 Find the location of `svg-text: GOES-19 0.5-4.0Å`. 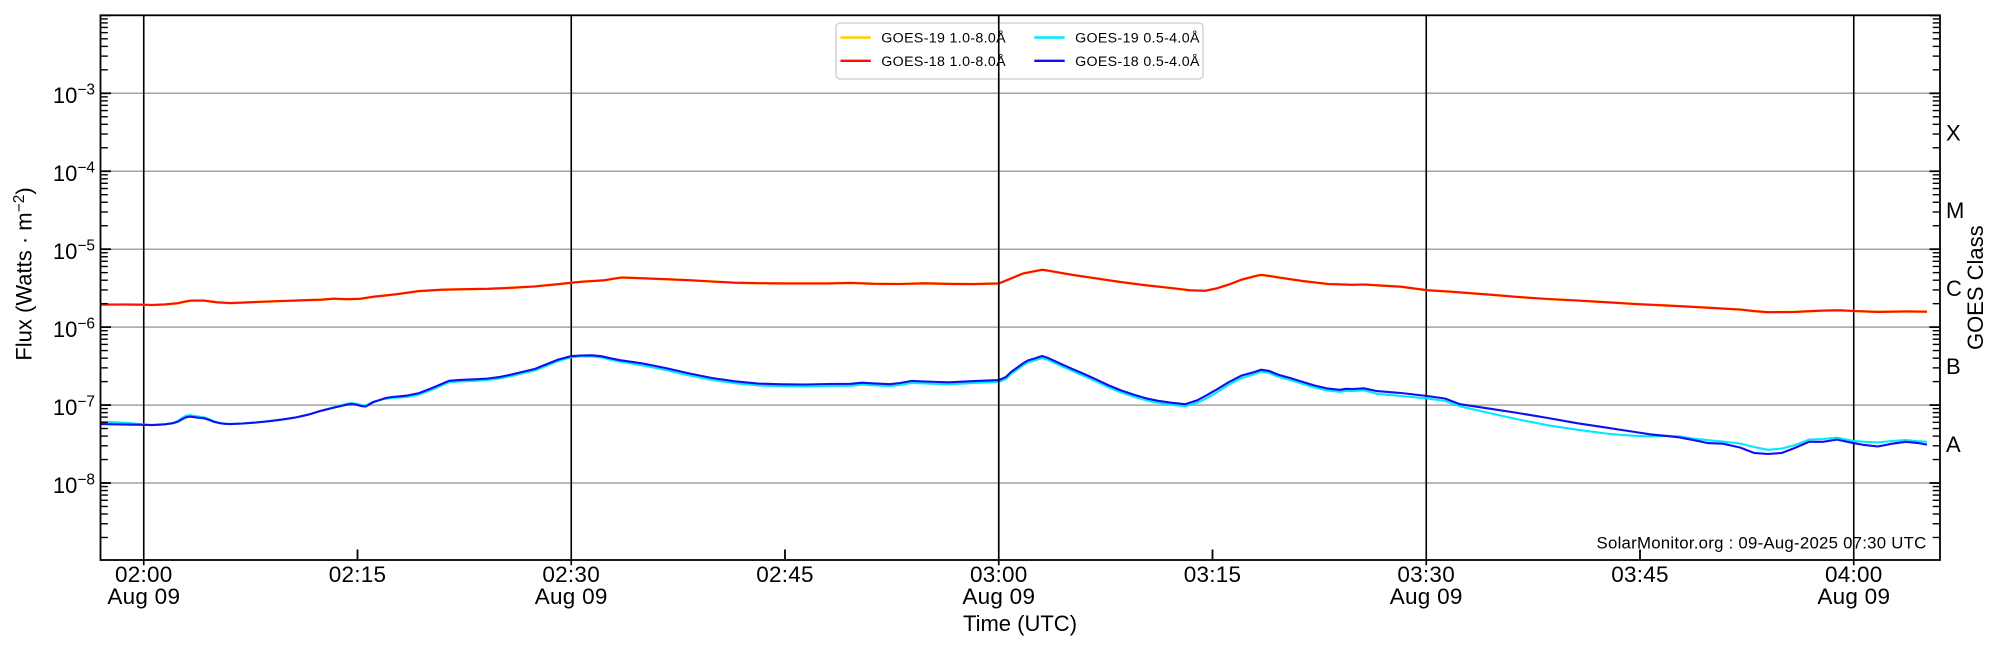

svg-text: GOES-19 0.5-4.0Å is located at coordinates (1137, 38).